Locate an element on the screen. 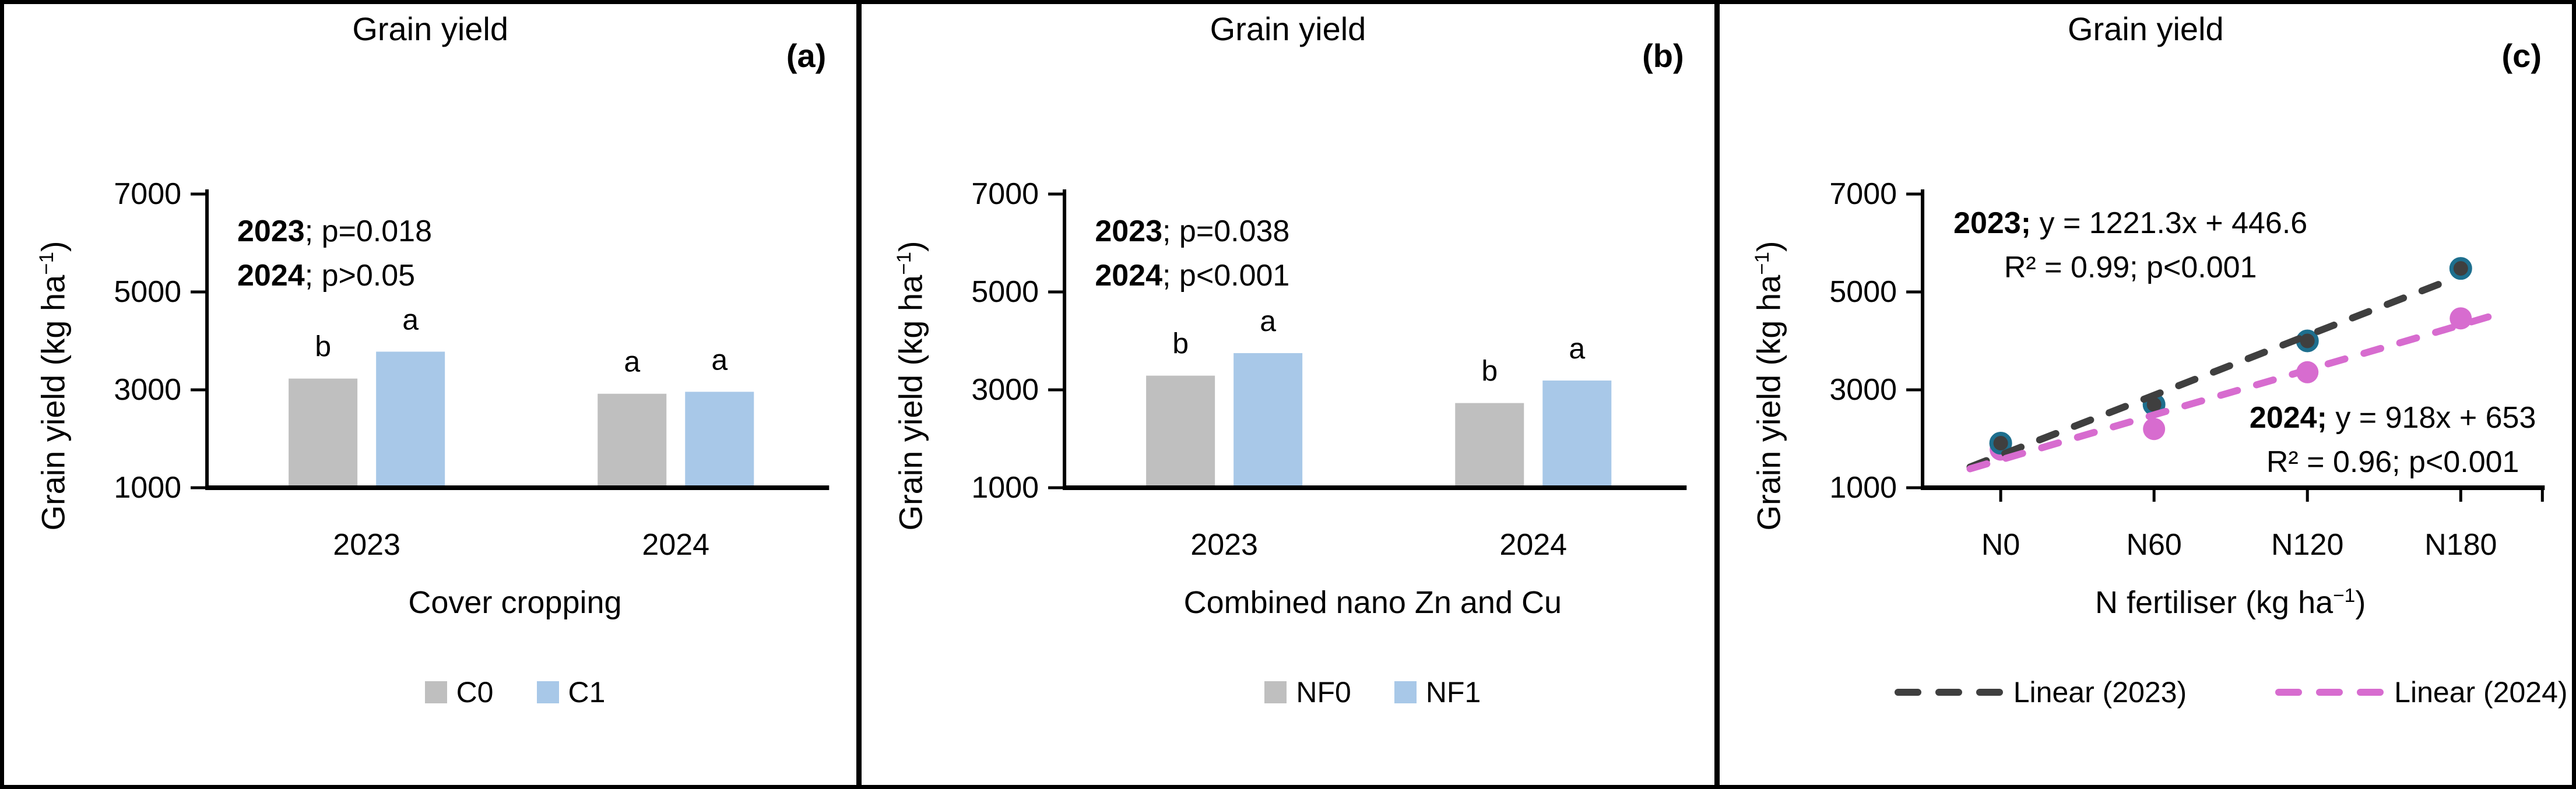  legend-label: Linear (2024) is located at coordinates (2481, 692).